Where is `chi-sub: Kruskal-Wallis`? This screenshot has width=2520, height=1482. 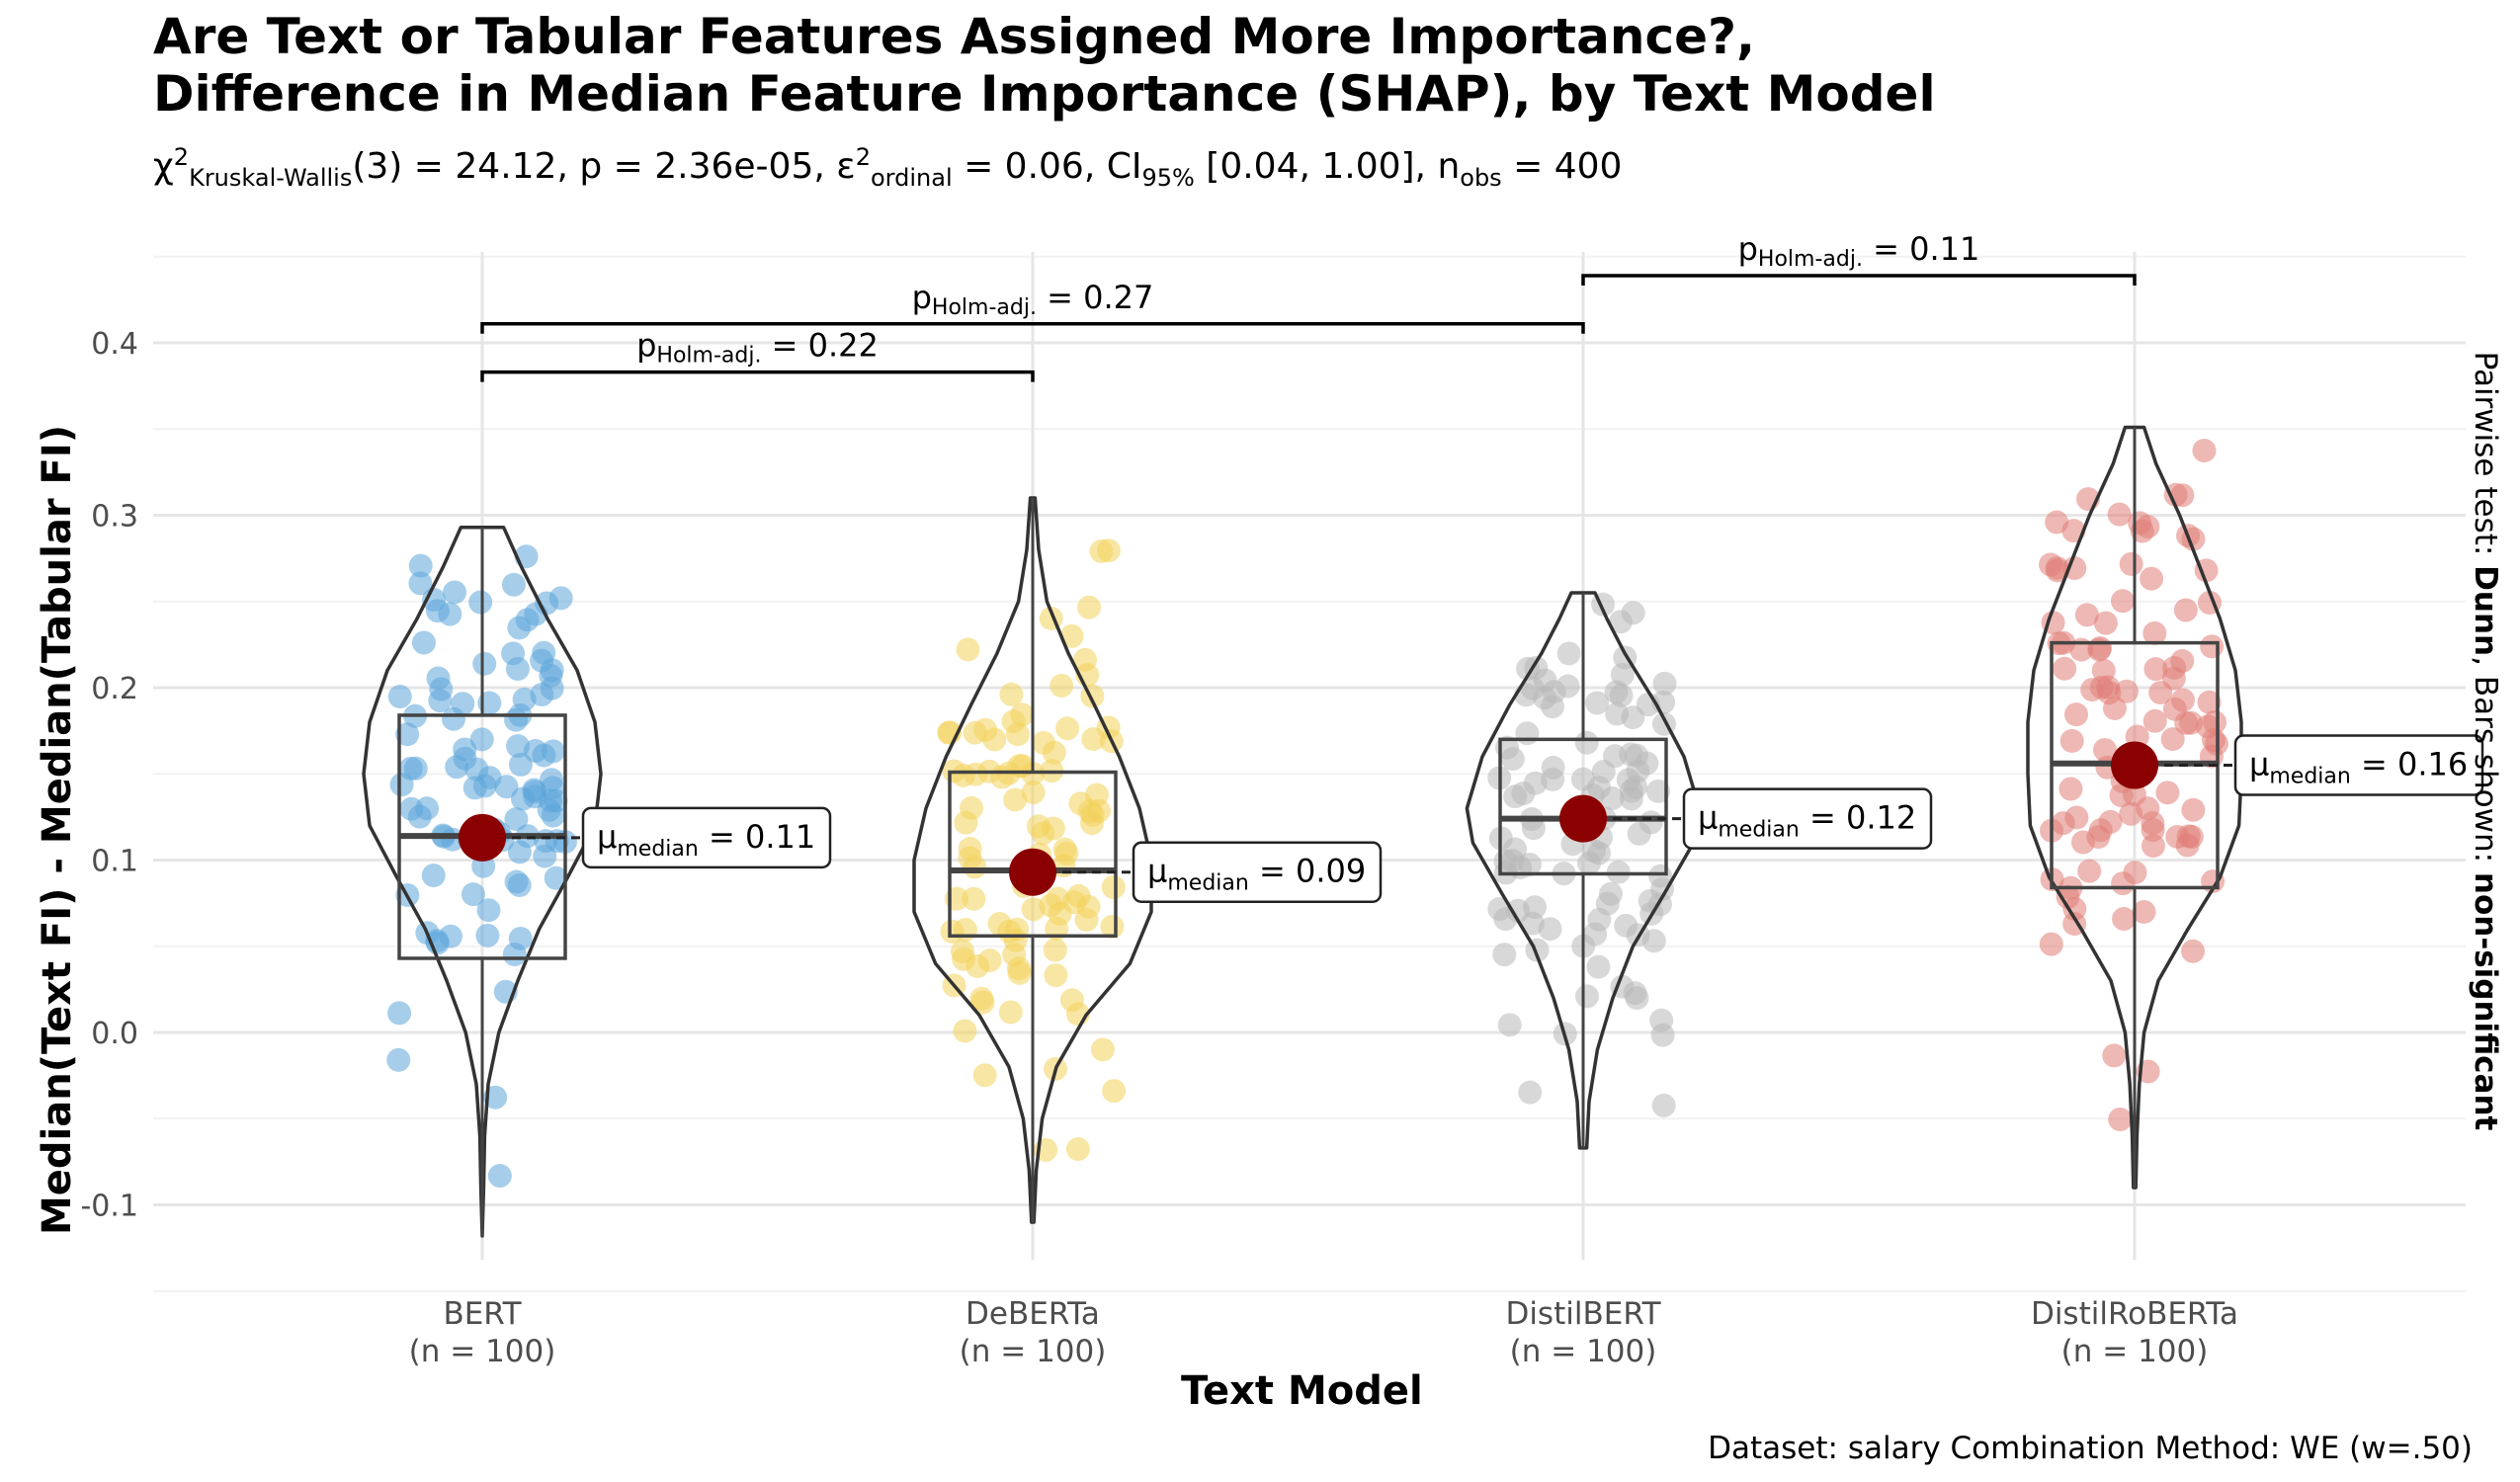 chi-sub: Kruskal-Wallis is located at coordinates (271, 178).